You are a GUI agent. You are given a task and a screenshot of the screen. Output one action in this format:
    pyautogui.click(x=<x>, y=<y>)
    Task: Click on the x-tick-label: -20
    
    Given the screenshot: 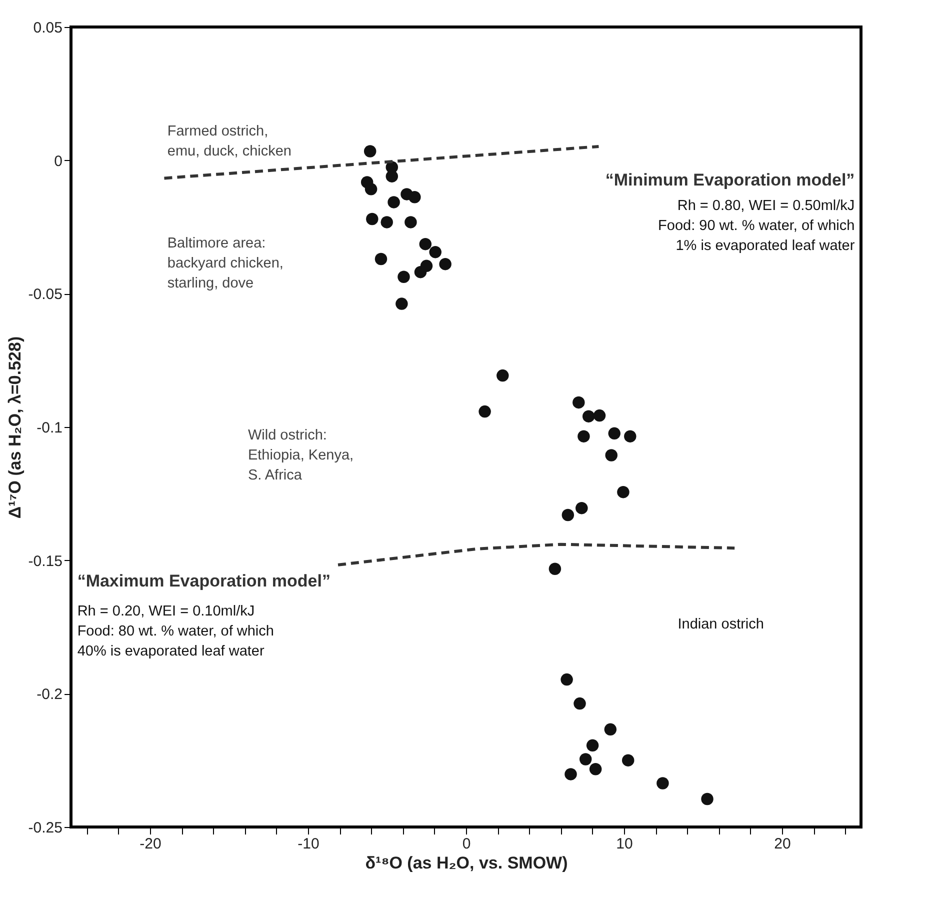 What is the action you would take?
    pyautogui.click(x=151, y=844)
    